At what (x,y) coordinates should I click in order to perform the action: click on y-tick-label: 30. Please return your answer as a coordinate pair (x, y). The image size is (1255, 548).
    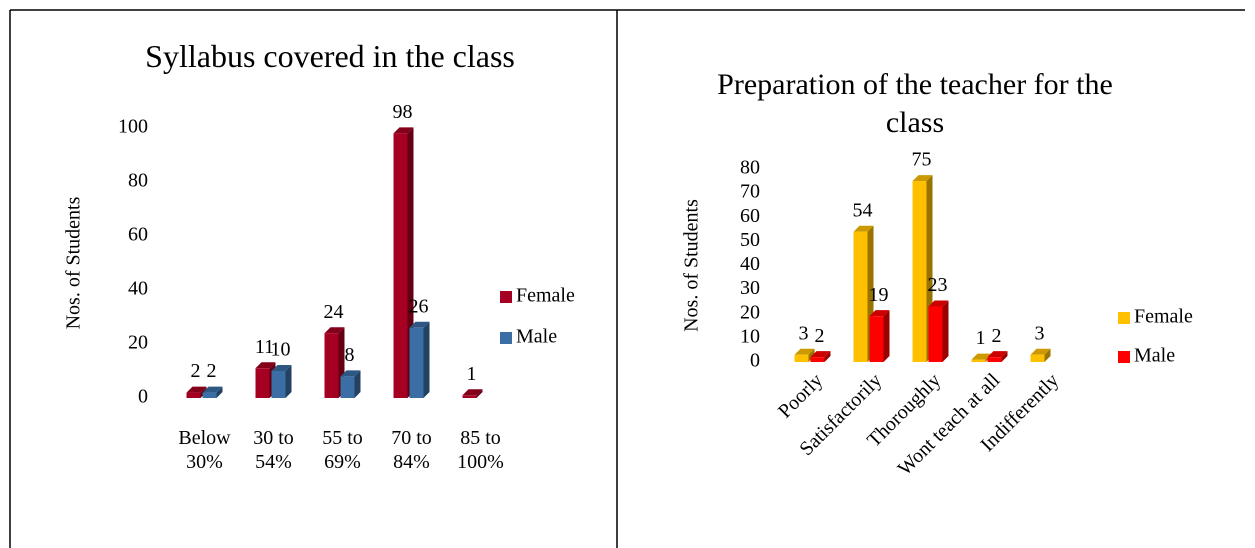
    Looking at the image, I should click on (750, 288).